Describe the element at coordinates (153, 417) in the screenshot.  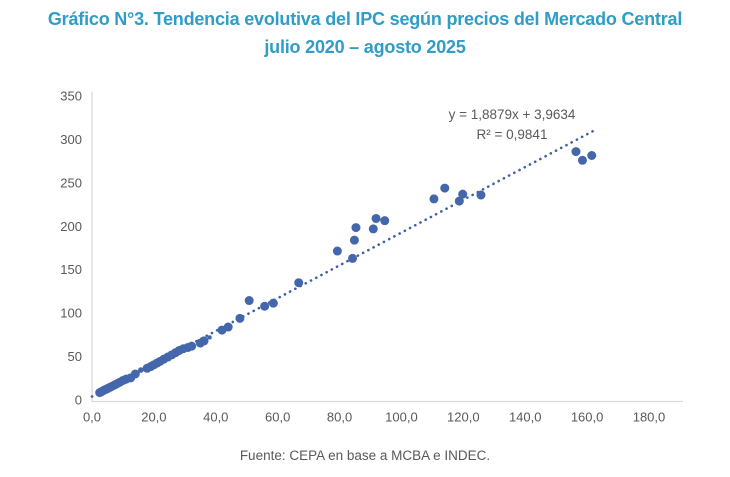
I see `x-tick-label: 20,0` at that location.